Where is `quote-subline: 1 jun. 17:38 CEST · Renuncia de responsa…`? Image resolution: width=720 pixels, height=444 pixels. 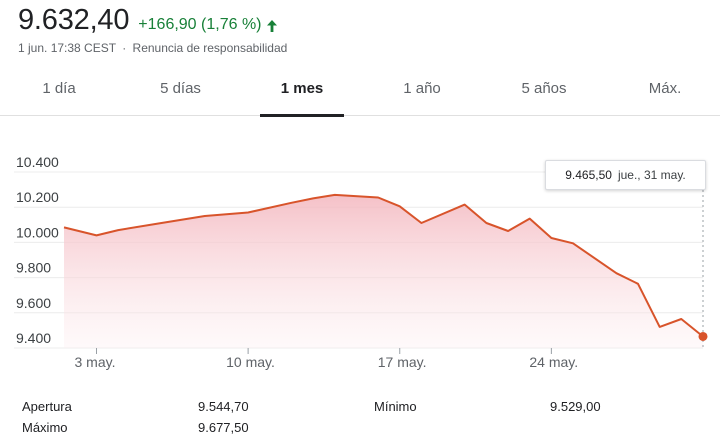 quote-subline: 1 jun. 17:38 CEST · Renuncia de responsa… is located at coordinates (152, 48).